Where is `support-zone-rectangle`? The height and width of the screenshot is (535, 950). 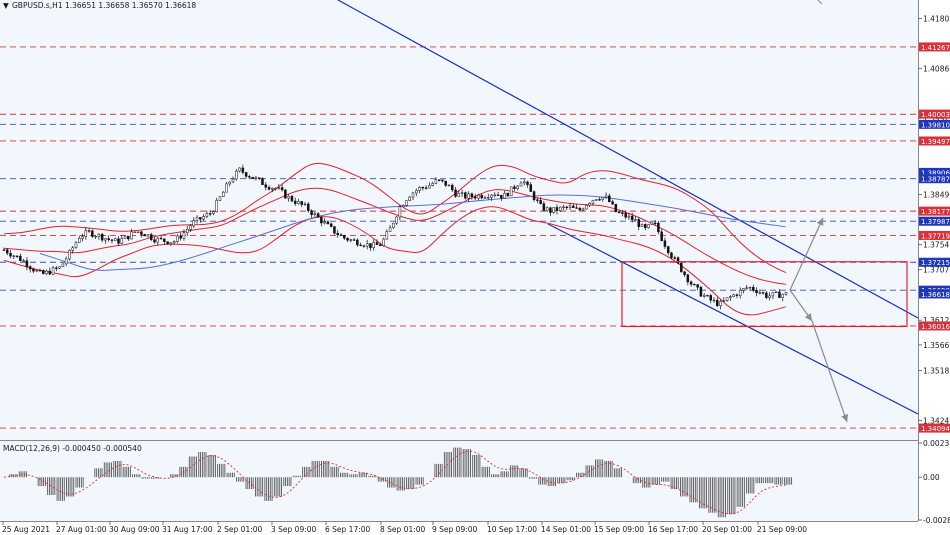 support-zone-rectangle is located at coordinates (764, 294).